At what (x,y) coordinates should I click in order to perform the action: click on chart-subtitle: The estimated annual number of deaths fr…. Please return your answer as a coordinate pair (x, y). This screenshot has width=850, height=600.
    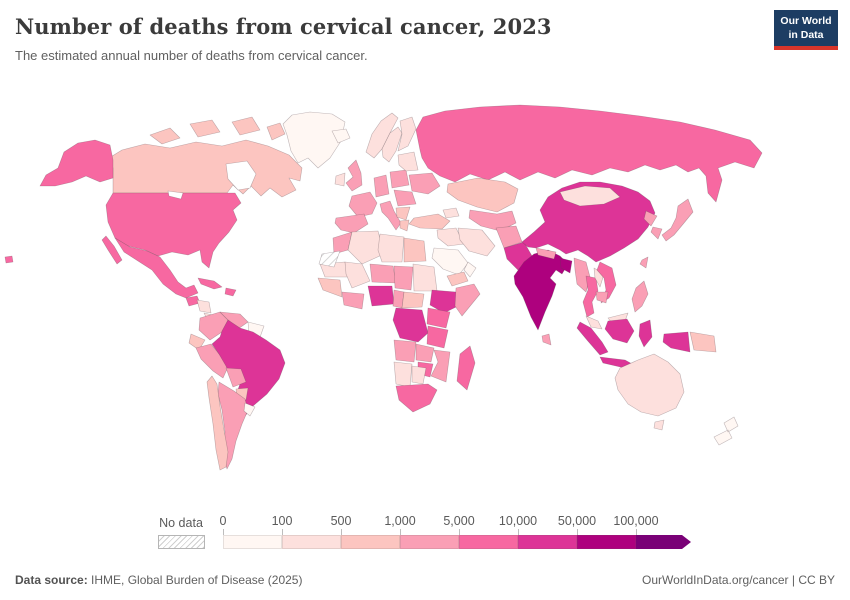
    Looking at the image, I should click on (191, 55).